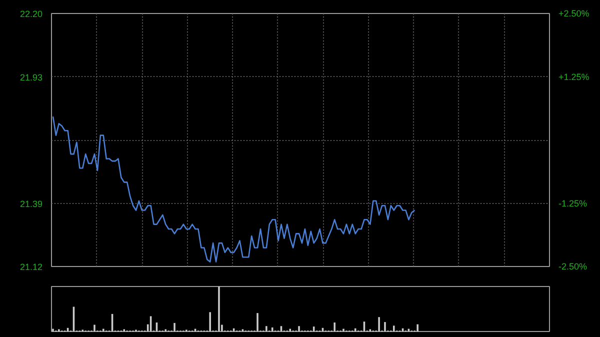 The image size is (600, 337). I want to click on y-tick-label: 22.20, so click(31, 14).